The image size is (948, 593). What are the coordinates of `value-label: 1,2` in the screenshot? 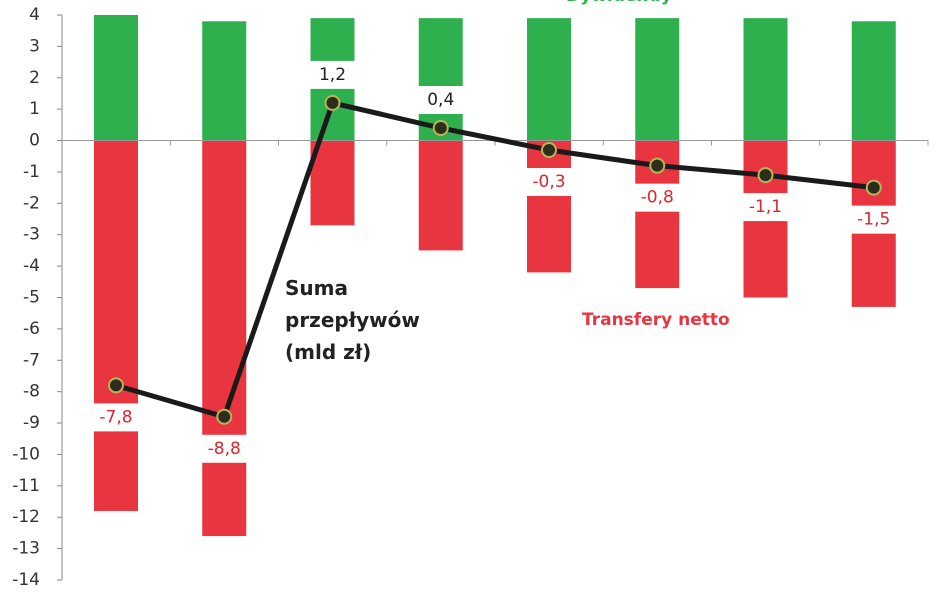 It's located at (332, 74).